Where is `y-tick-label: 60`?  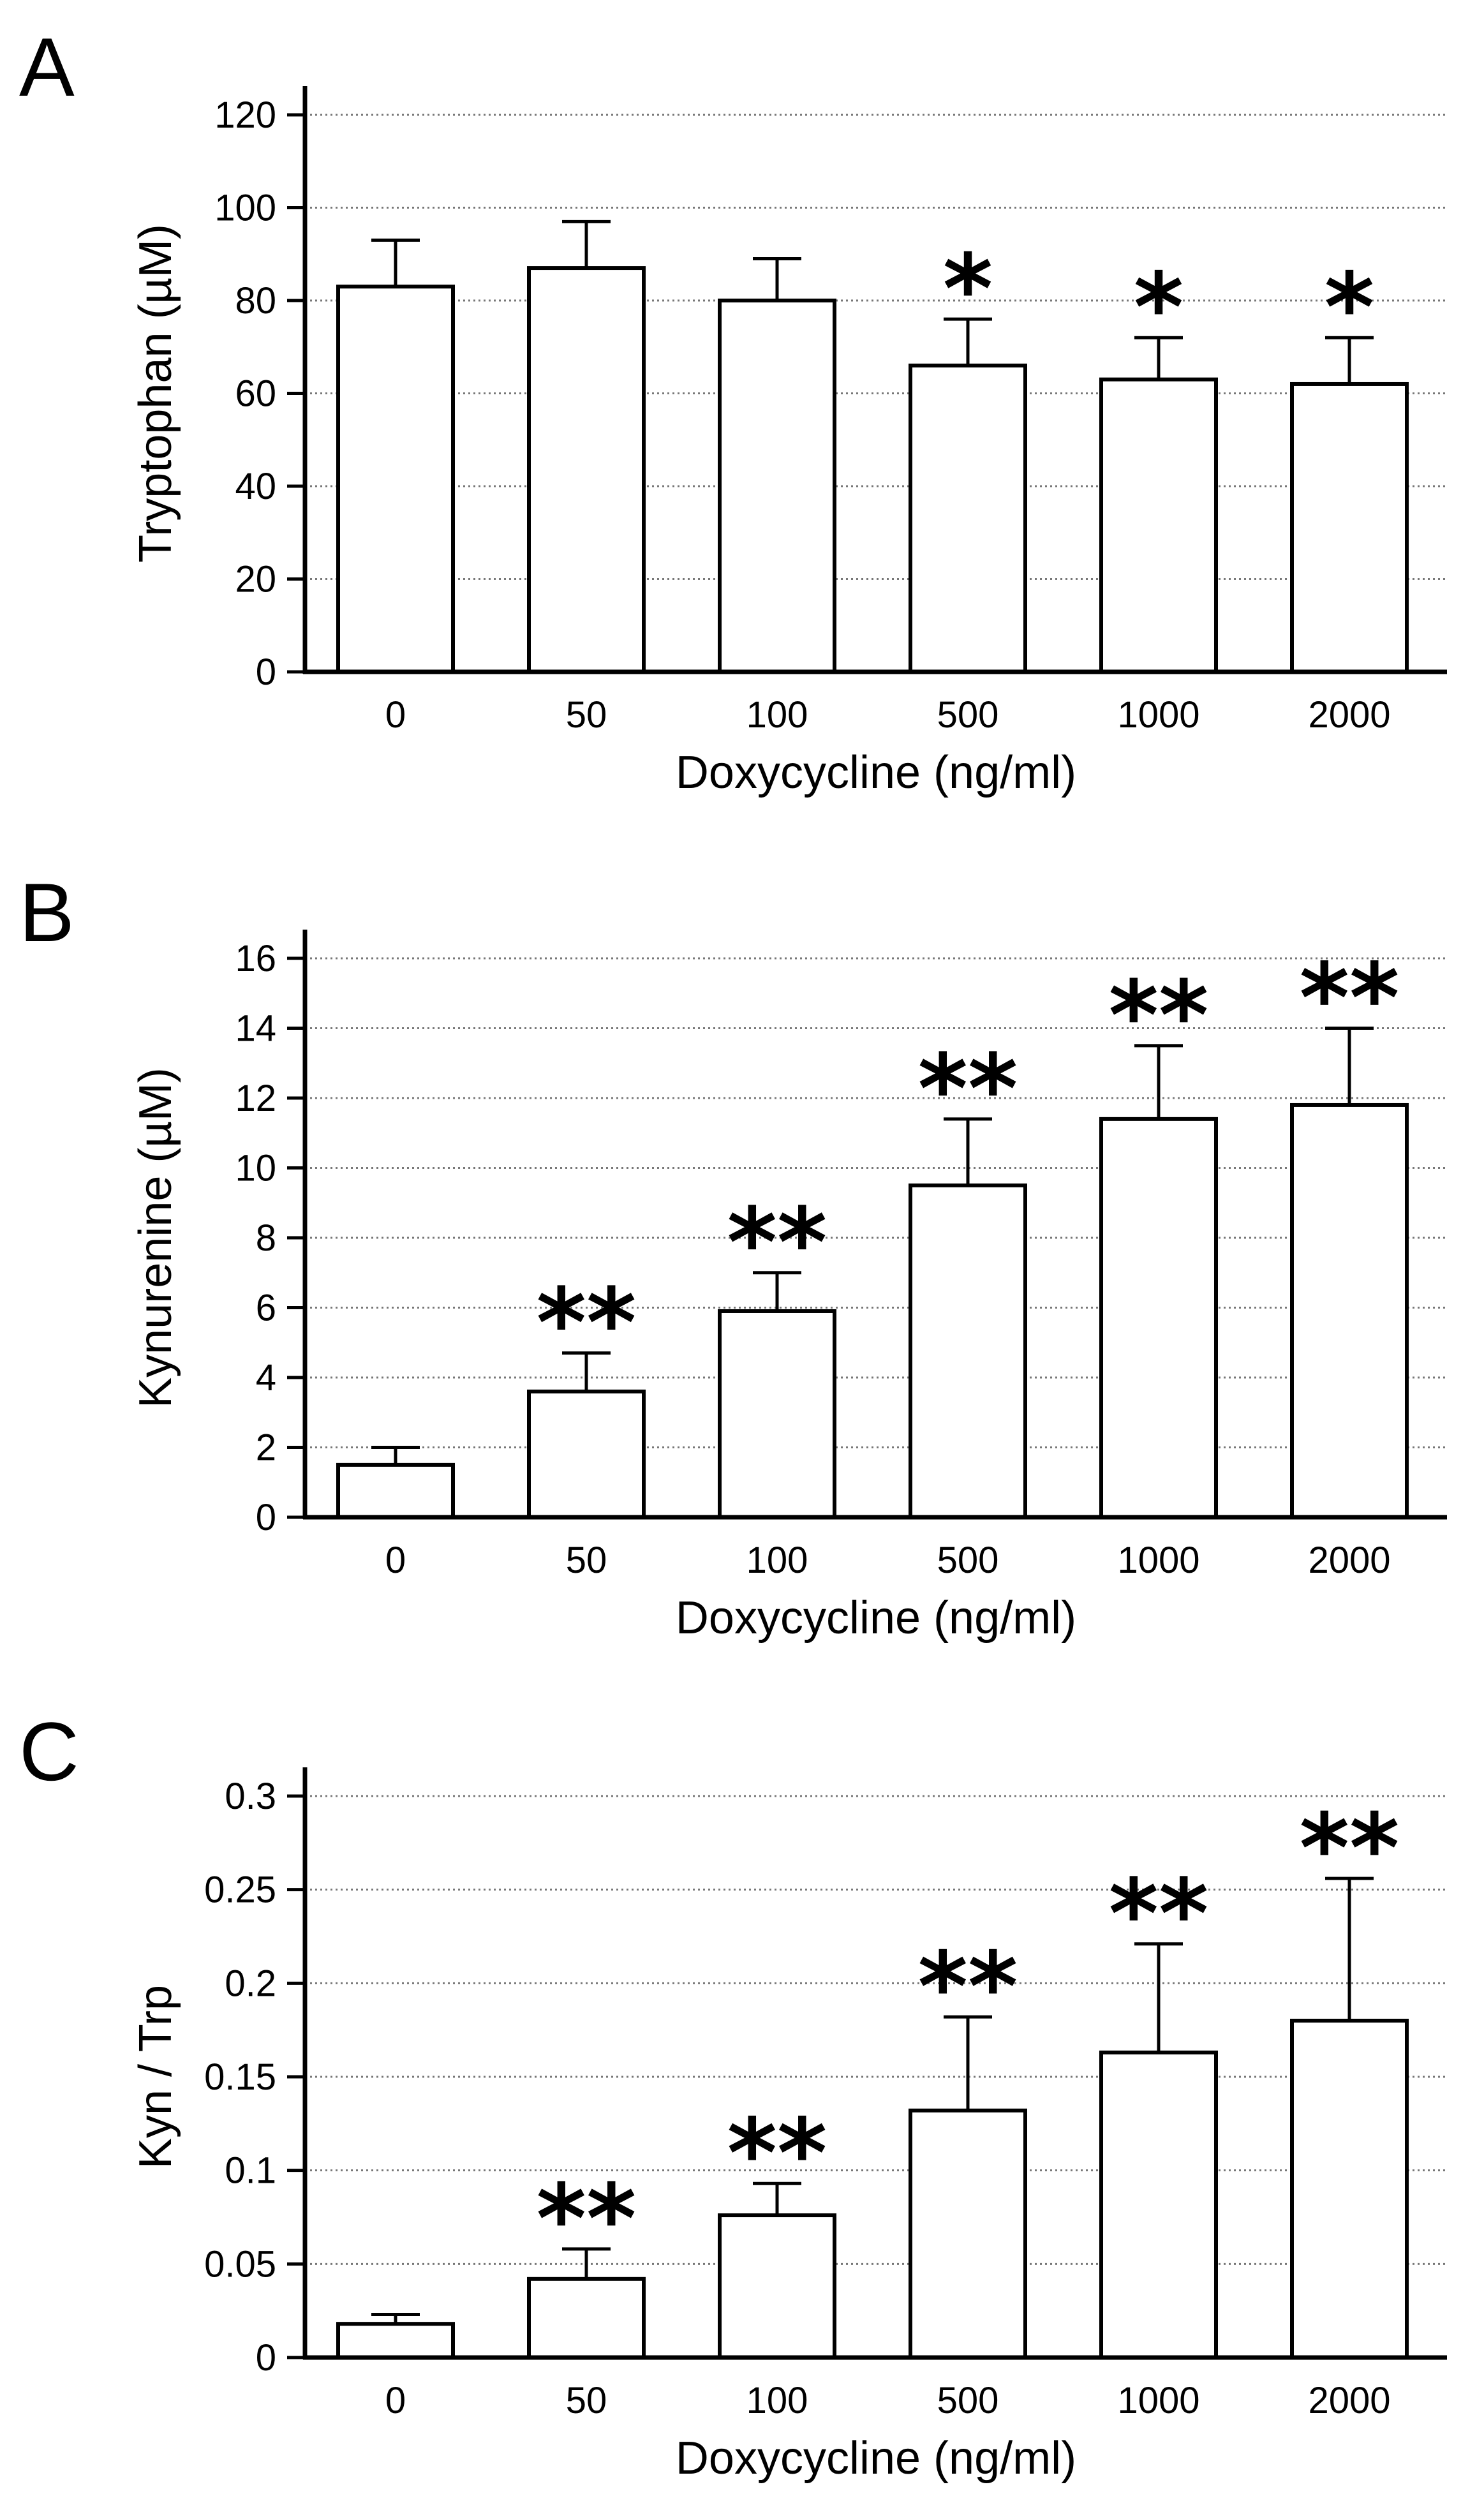 y-tick-label: 60 is located at coordinates (255, 394).